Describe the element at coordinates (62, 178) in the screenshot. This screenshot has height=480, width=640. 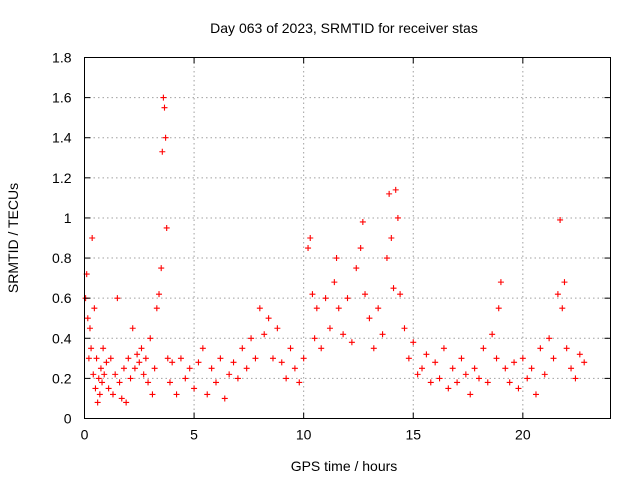
I see `y-tick-label: 1.2` at that location.